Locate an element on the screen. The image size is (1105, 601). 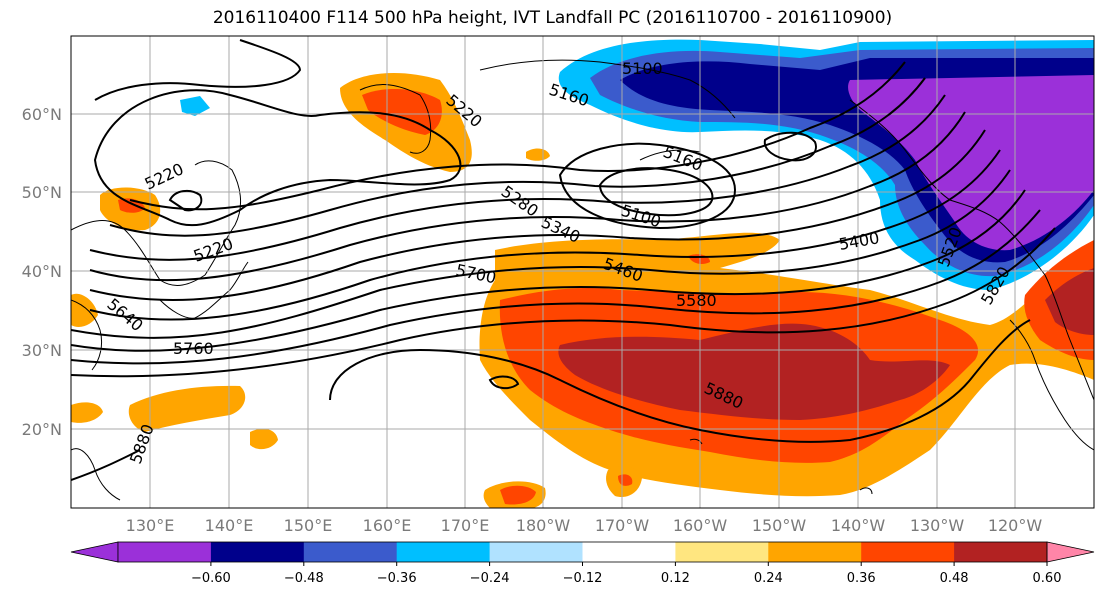
colorbar-tick-label: 0.48 is located at coordinates (954, 578).